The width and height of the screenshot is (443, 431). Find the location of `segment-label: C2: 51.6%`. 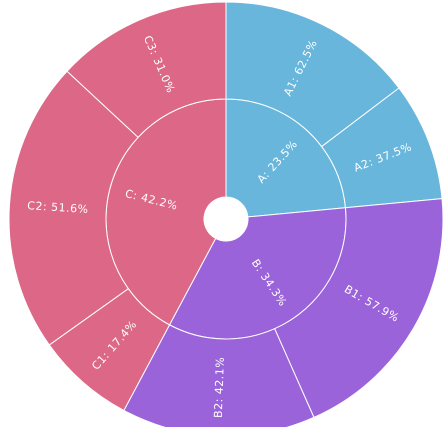

segment-label: C2: 51.6% is located at coordinates (58, 207).